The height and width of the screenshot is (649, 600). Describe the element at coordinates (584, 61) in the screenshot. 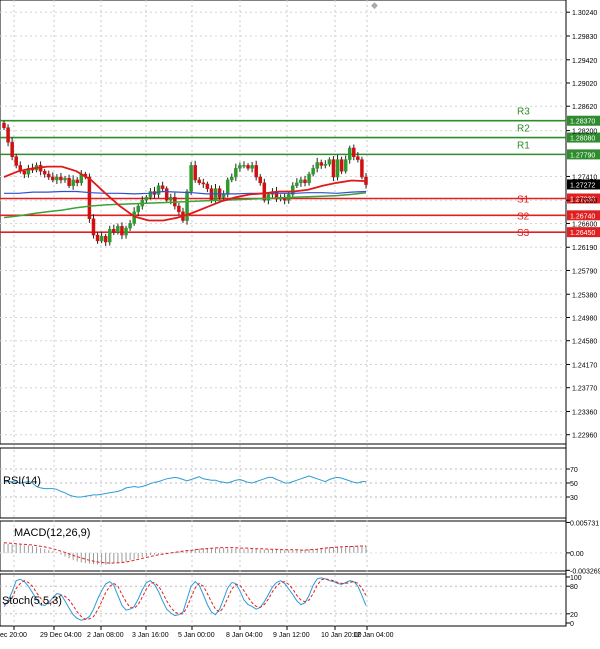

I see `price-tick-label: 1.29420` at that location.